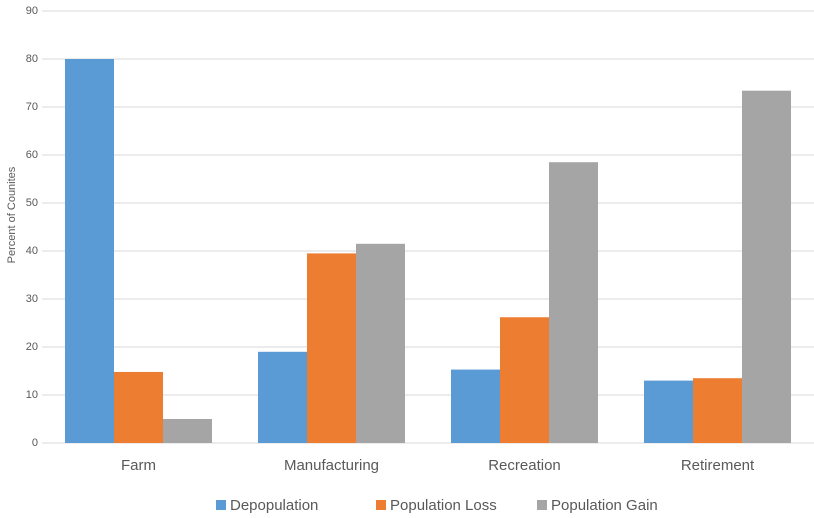 The image size is (814, 518). Describe the element at coordinates (443, 505) in the screenshot. I see `legend-label: Population Loss` at that location.